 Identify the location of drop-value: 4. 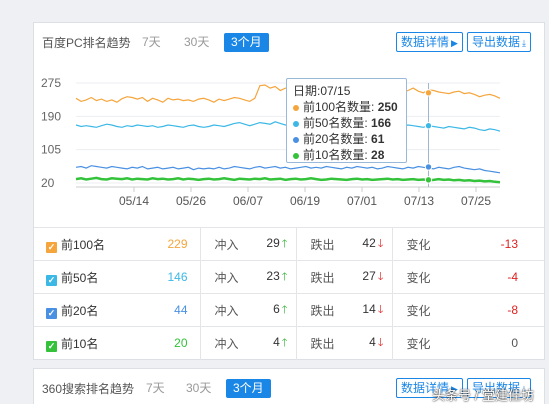
(372, 341).